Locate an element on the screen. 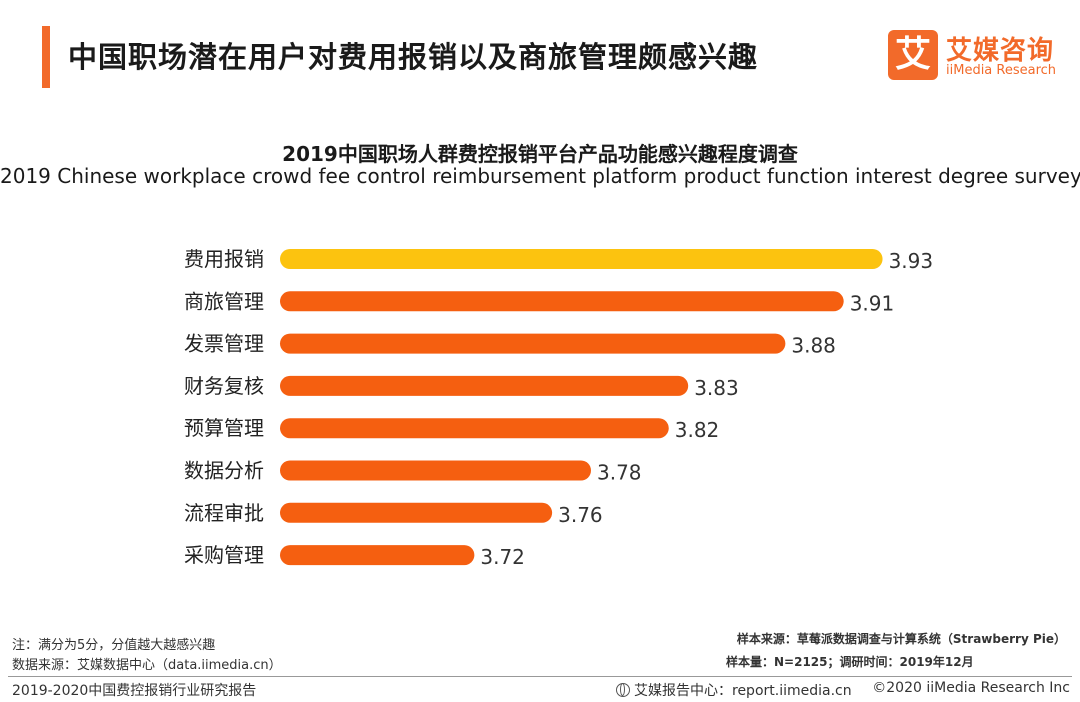  value-label: 3.78 is located at coordinates (619, 473).